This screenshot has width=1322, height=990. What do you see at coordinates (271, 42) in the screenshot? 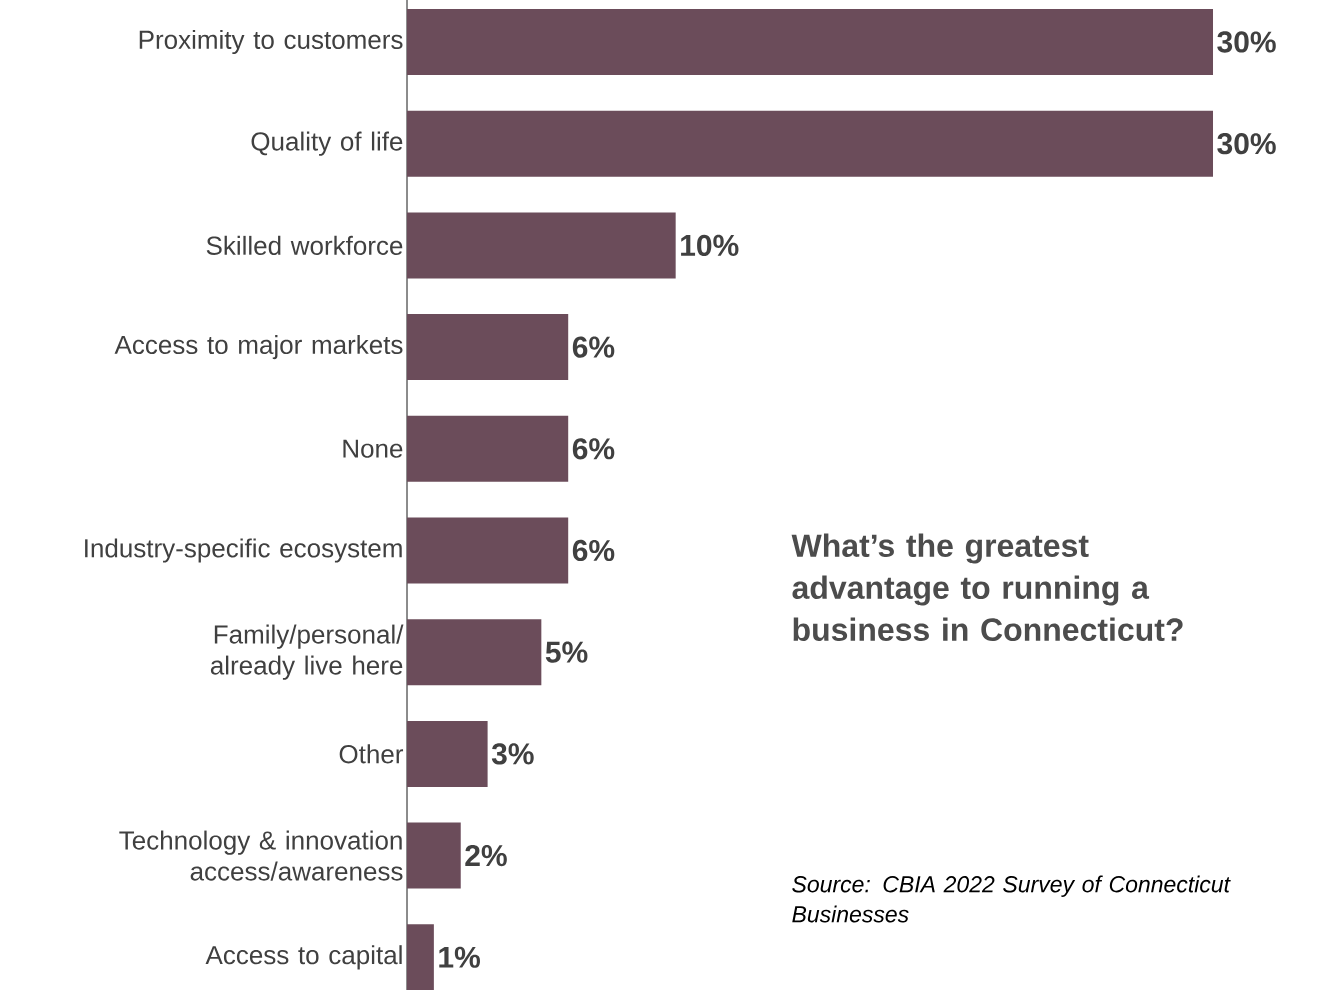
I see `y-tick-label: Proximity to customers` at bounding box center [271, 42].